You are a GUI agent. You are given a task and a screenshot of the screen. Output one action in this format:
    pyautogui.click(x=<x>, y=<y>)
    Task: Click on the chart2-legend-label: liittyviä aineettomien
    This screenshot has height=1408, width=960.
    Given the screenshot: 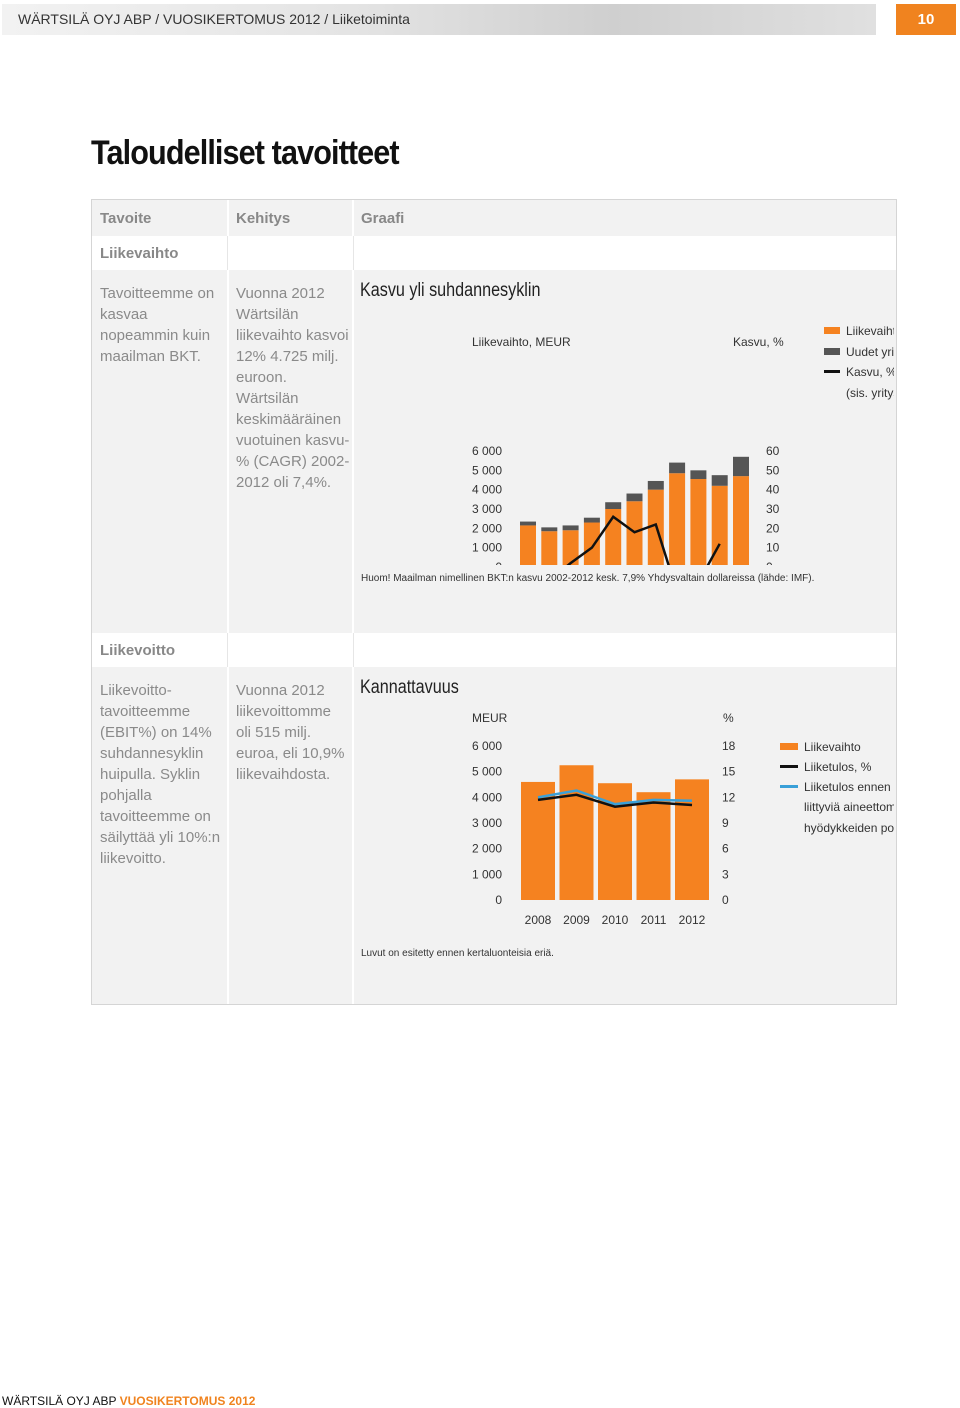 What is the action you would take?
    pyautogui.click(x=849, y=807)
    